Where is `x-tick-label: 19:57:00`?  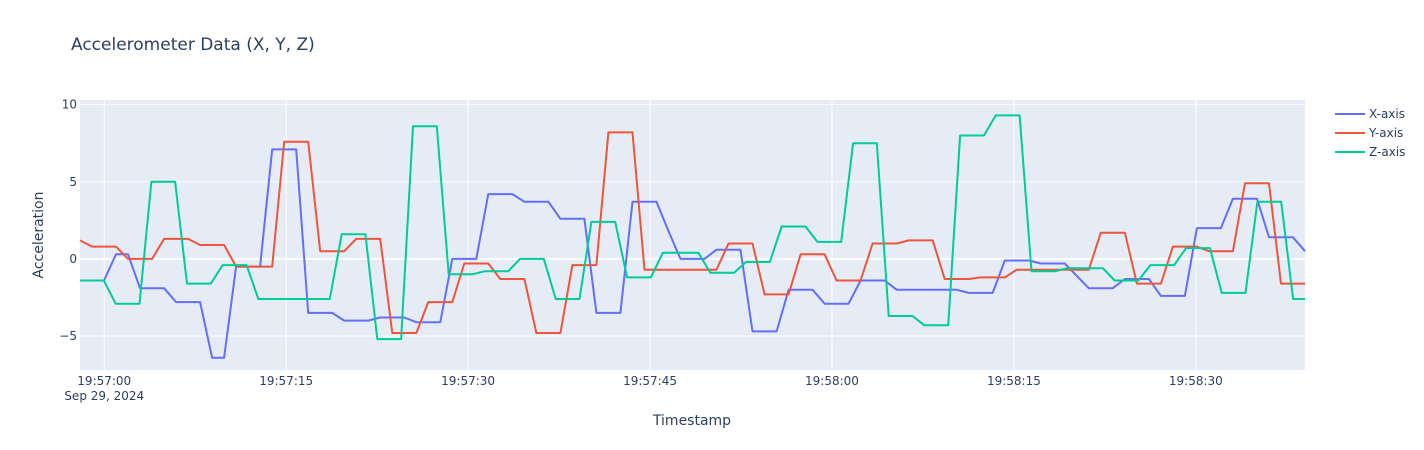
x-tick-label: 19:57:00 is located at coordinates (104, 381).